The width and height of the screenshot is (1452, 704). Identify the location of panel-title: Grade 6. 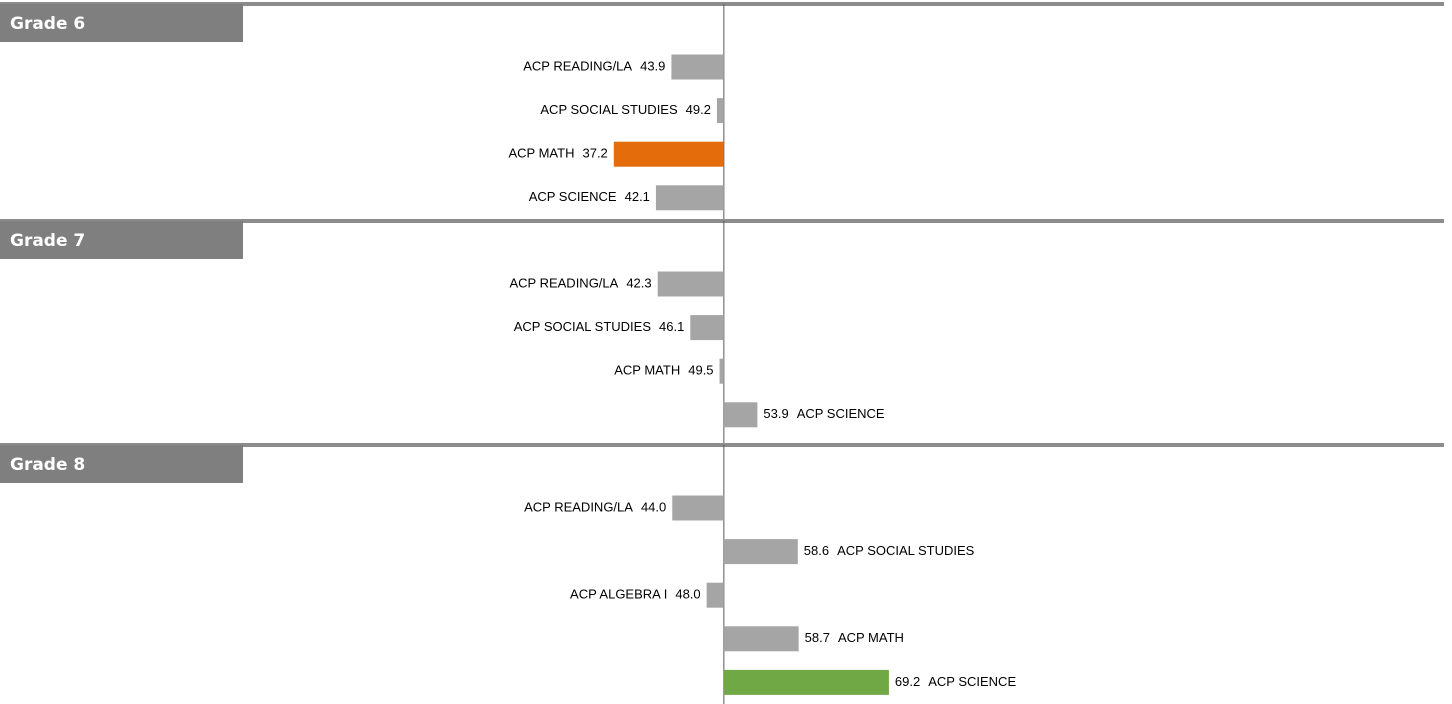
(47, 24).